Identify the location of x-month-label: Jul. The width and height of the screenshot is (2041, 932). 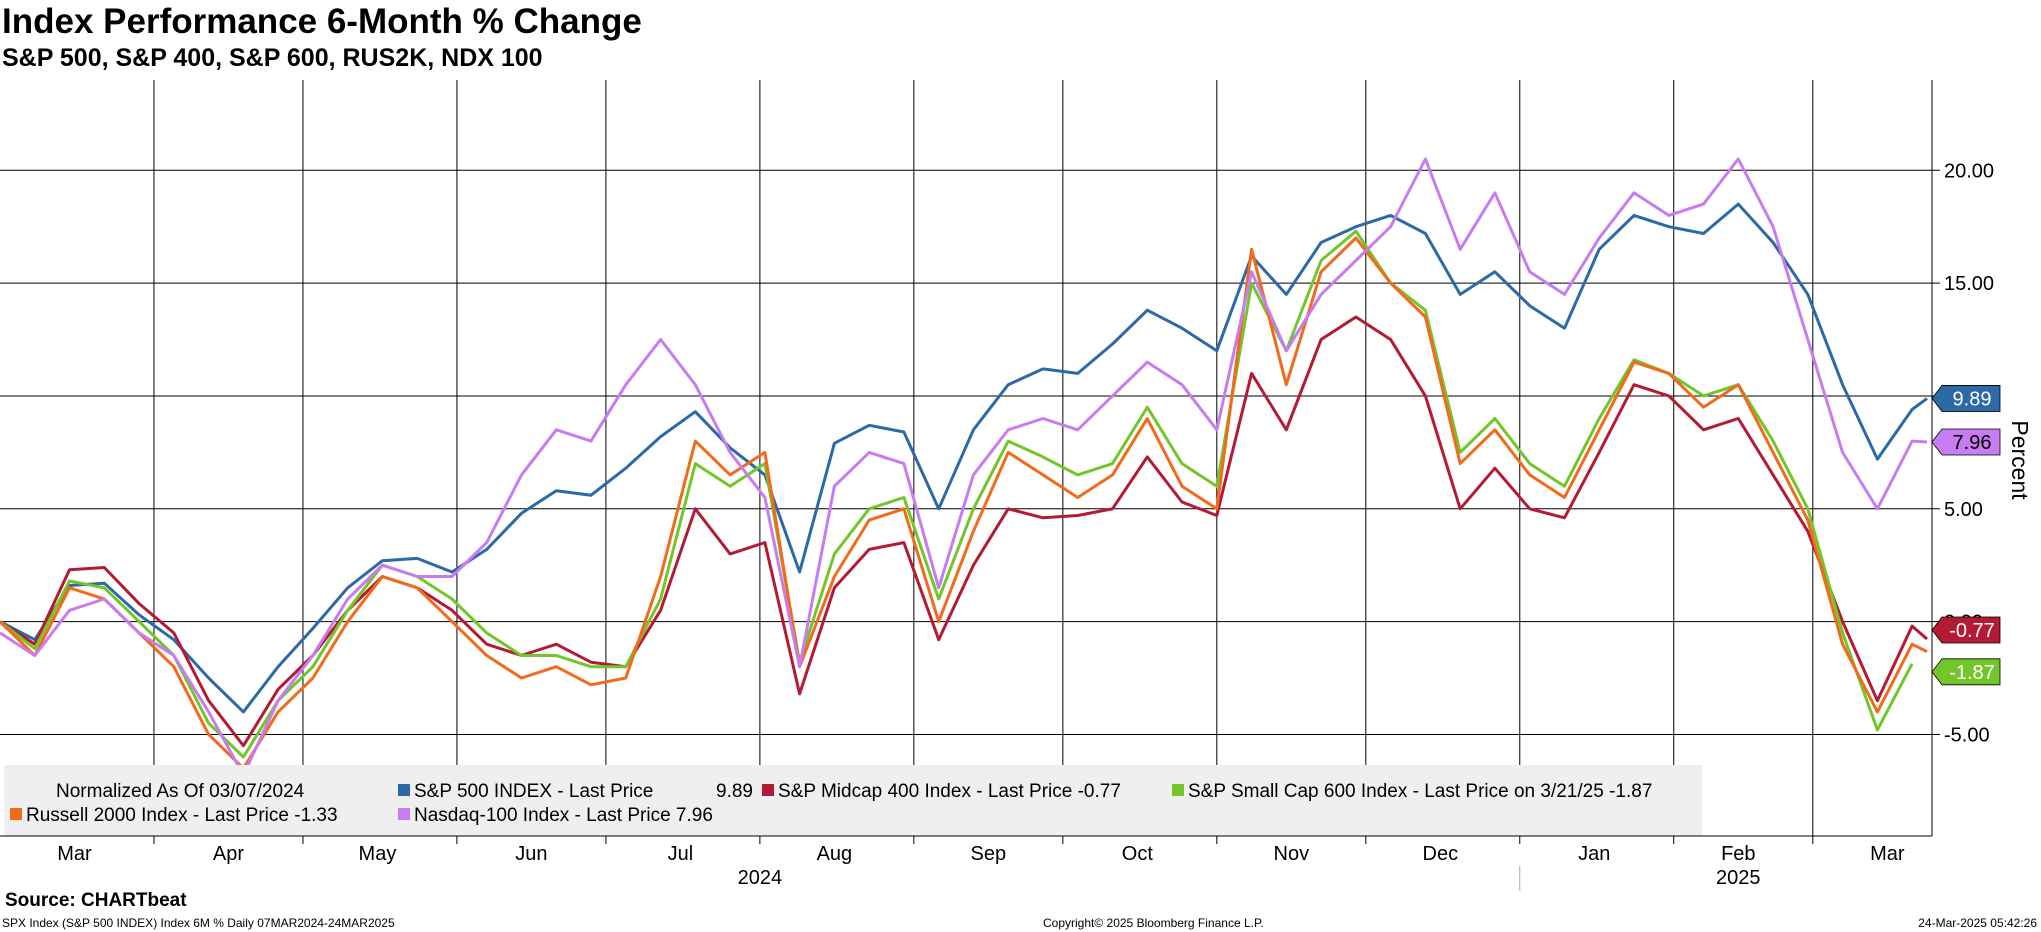
(681, 854).